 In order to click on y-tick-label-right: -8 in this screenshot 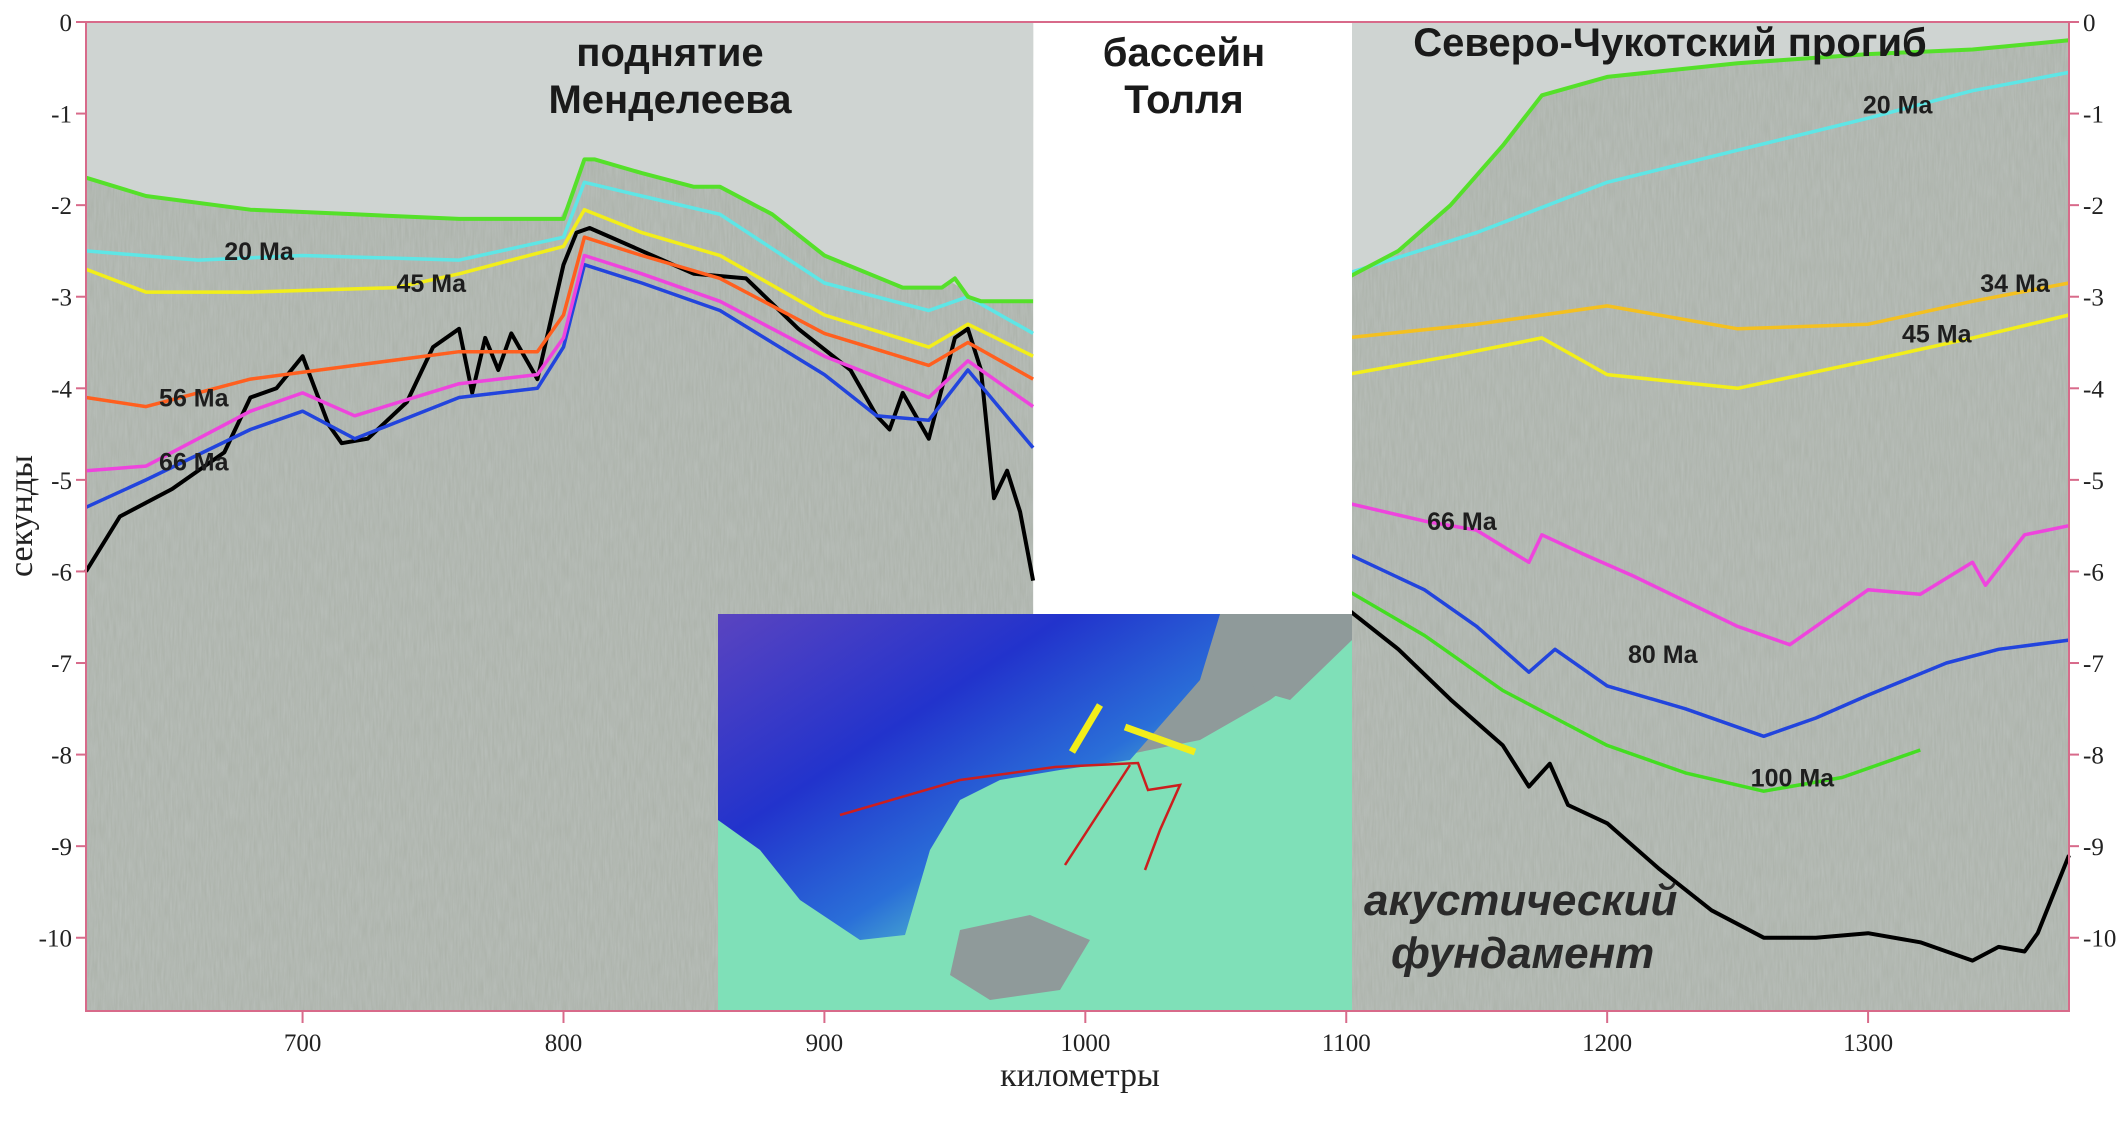, I will do `click(2093, 756)`.